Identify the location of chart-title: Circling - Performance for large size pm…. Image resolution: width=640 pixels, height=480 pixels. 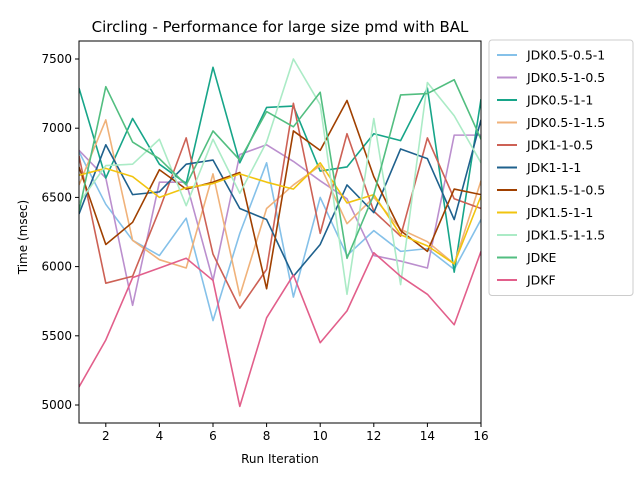
(280, 27).